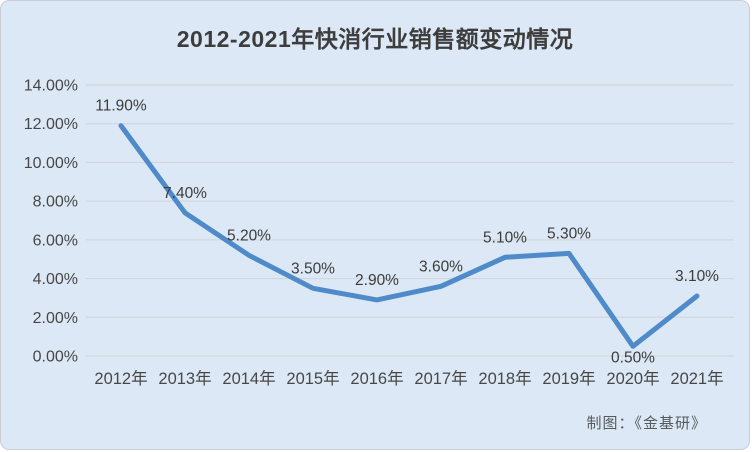 This screenshot has height=452, width=752. Describe the element at coordinates (568, 378) in the screenshot. I see `x-tick-label: 2019年` at that location.